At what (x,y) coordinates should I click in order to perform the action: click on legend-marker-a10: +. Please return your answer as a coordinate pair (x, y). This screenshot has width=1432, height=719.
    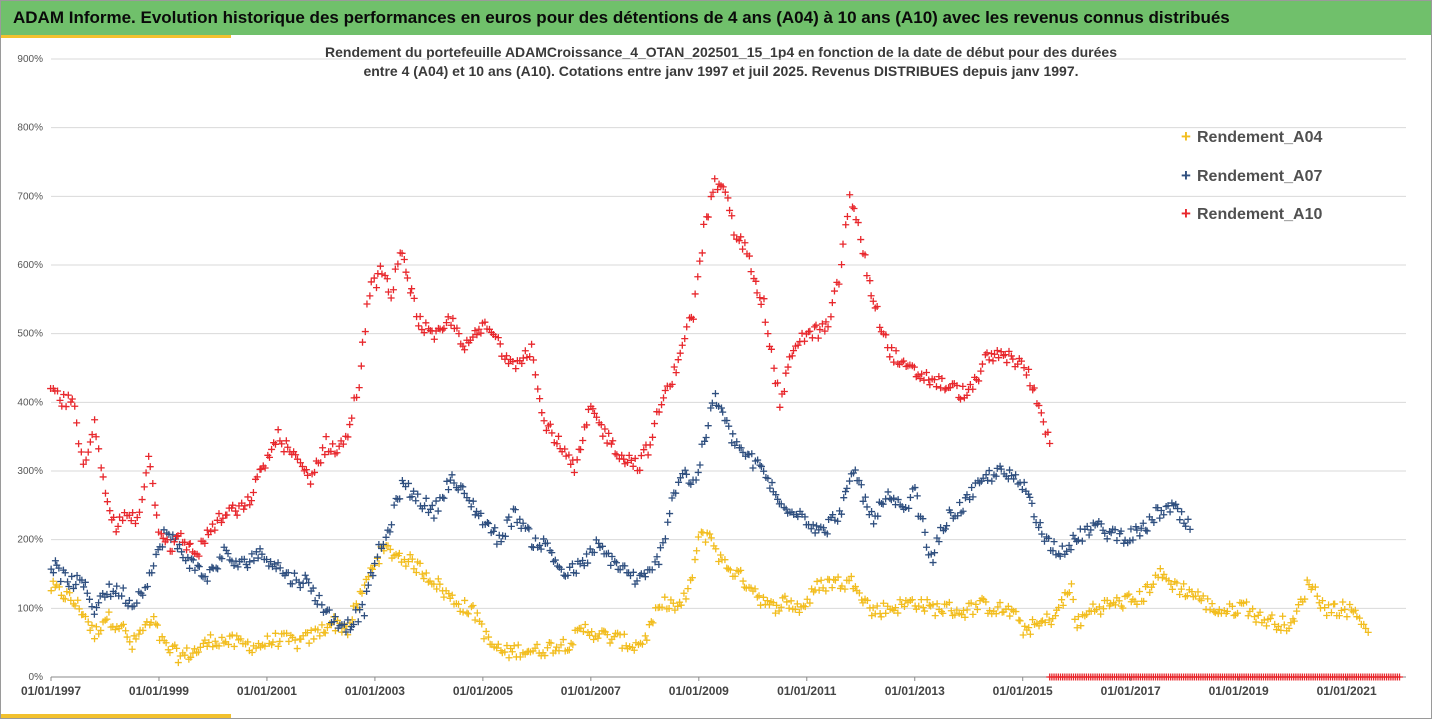
    Looking at the image, I should click on (1186, 213).